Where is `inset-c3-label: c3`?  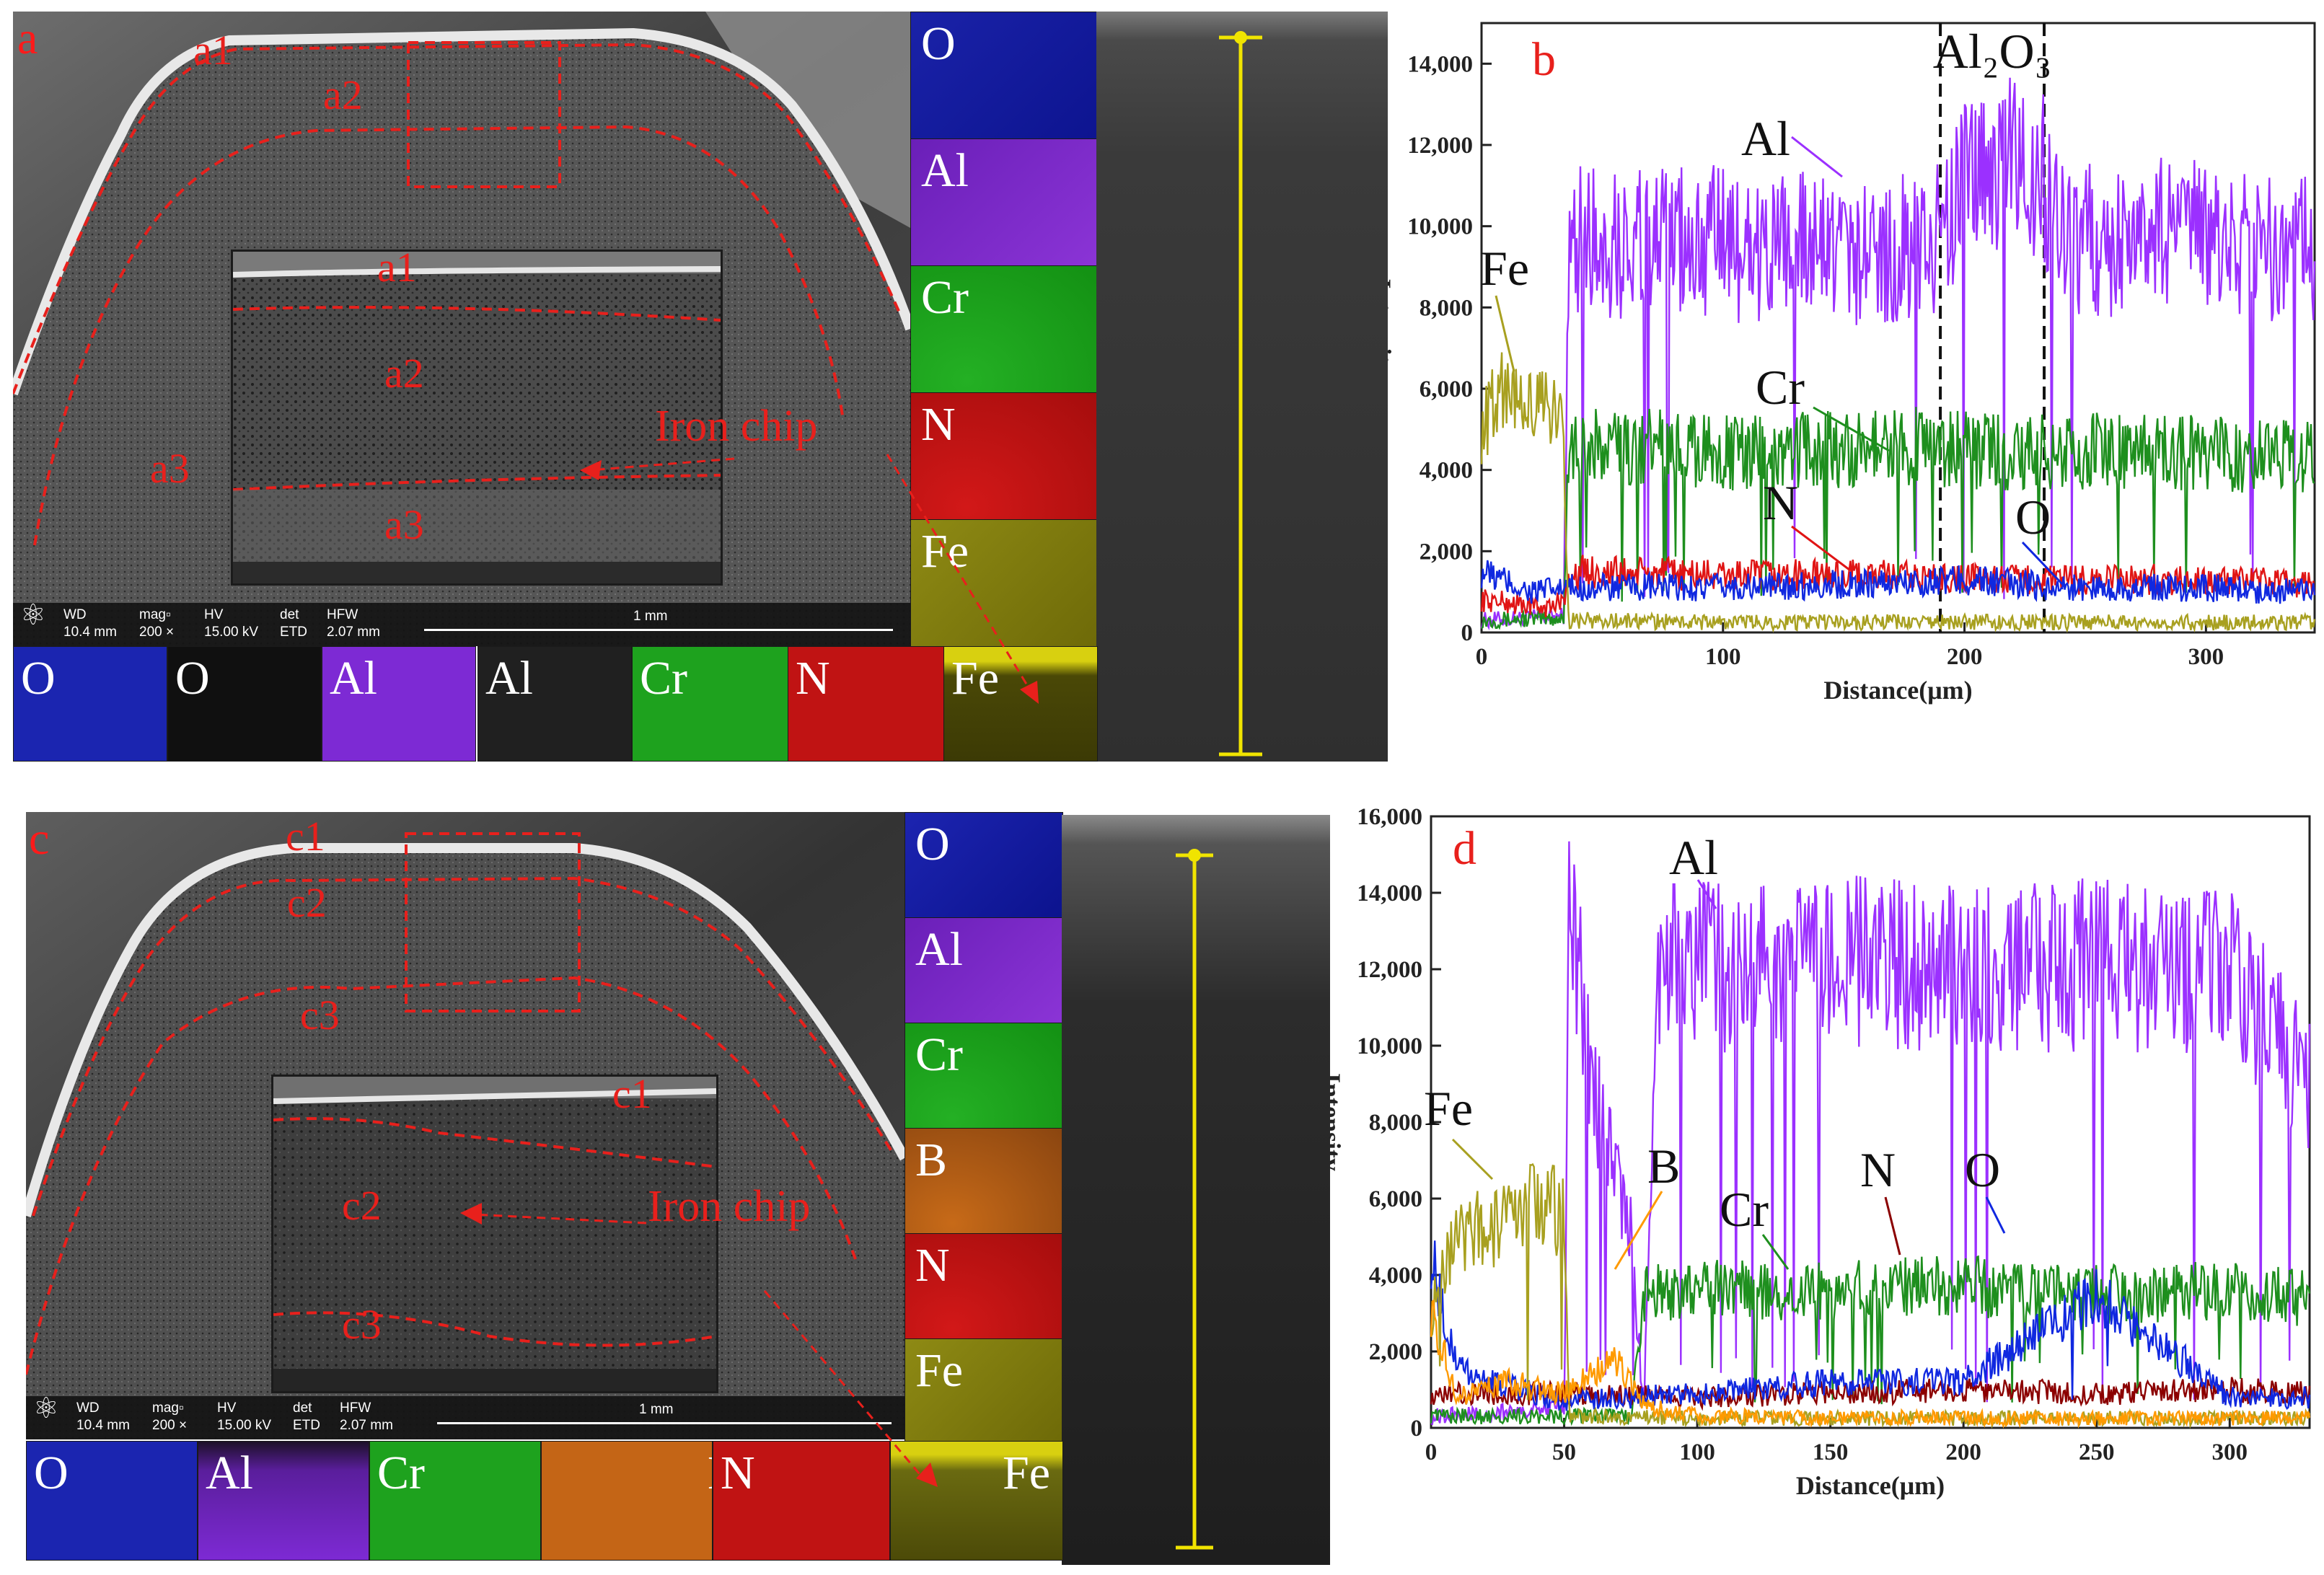
inset-c3-label: c3 is located at coordinates (362, 1324).